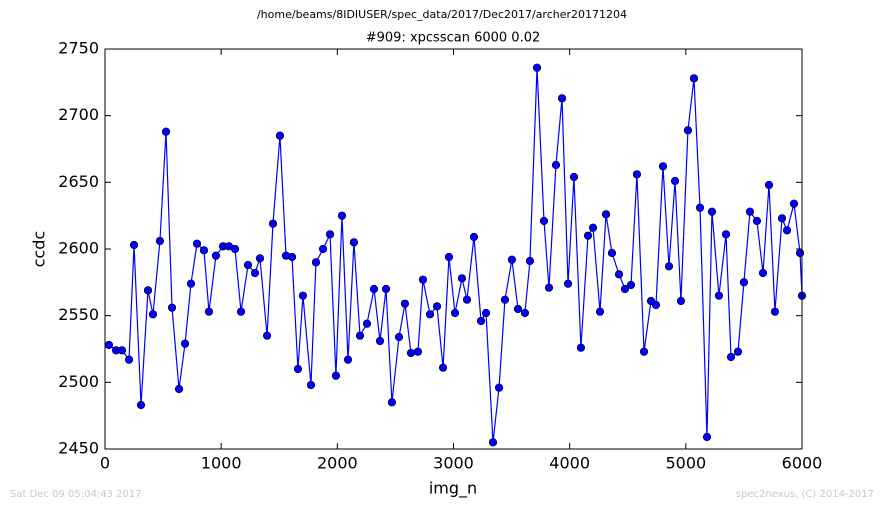 This screenshot has width=884, height=513. What do you see at coordinates (453, 489) in the screenshot?
I see `x-axis-label: img_n` at bounding box center [453, 489].